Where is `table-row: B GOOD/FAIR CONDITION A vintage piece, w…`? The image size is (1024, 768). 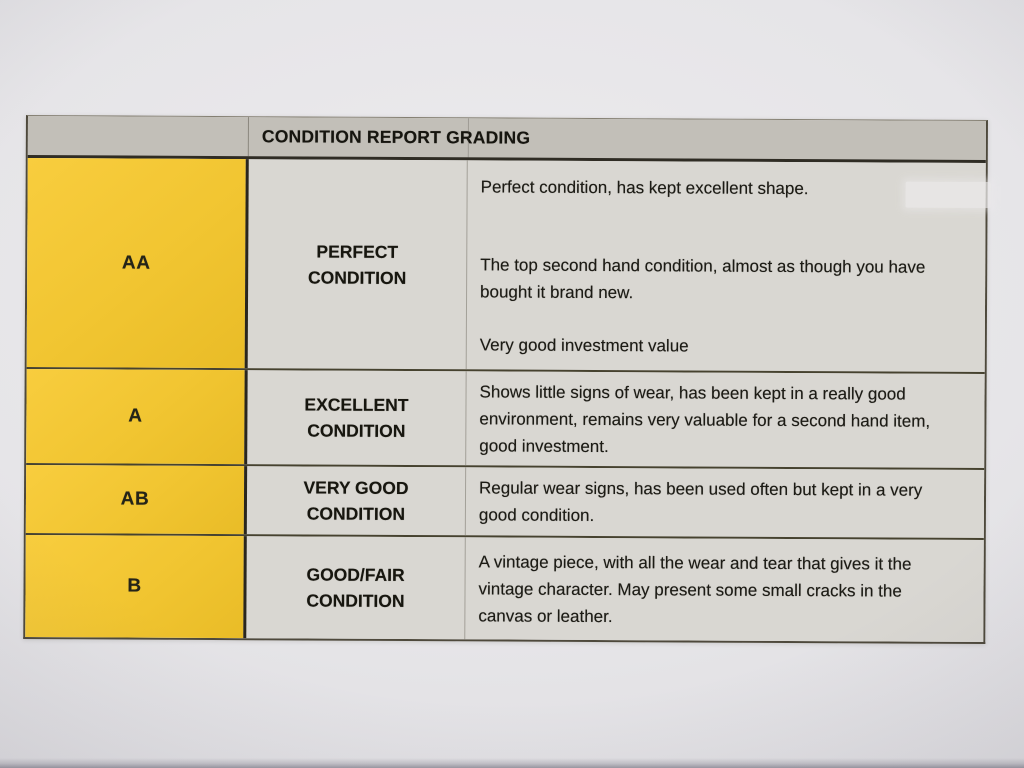
table-row: B GOOD/FAIR CONDITION A vintage piece, w… is located at coordinates (504, 589).